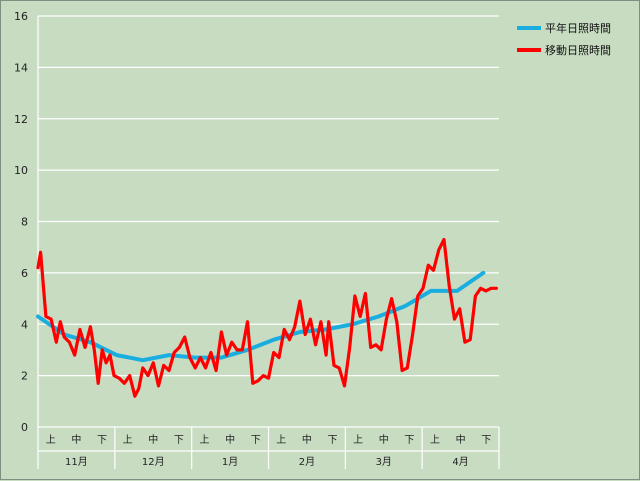 The height and width of the screenshot is (481, 640). I want to click on y-tick-label: 6, so click(24, 273).